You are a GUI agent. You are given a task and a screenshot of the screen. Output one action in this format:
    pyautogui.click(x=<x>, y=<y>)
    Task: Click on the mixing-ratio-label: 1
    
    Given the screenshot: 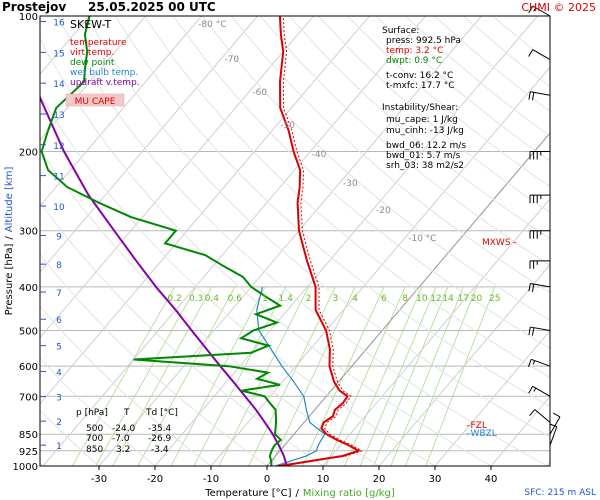 What is the action you would take?
    pyautogui.click(x=265, y=299)
    